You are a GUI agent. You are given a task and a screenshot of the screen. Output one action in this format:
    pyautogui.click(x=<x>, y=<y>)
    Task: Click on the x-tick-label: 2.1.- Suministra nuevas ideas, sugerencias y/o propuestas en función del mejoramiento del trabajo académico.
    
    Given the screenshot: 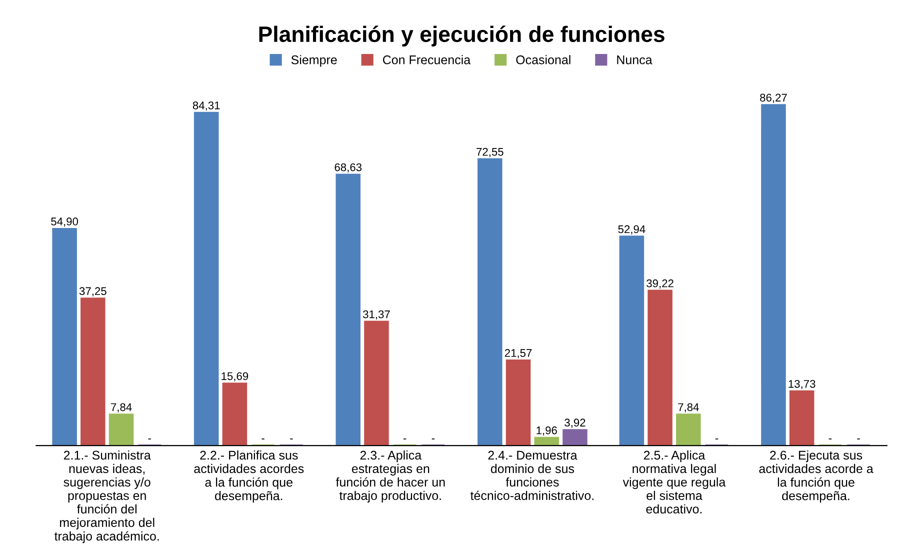 What is the action you would take?
    pyautogui.click(x=106, y=497)
    